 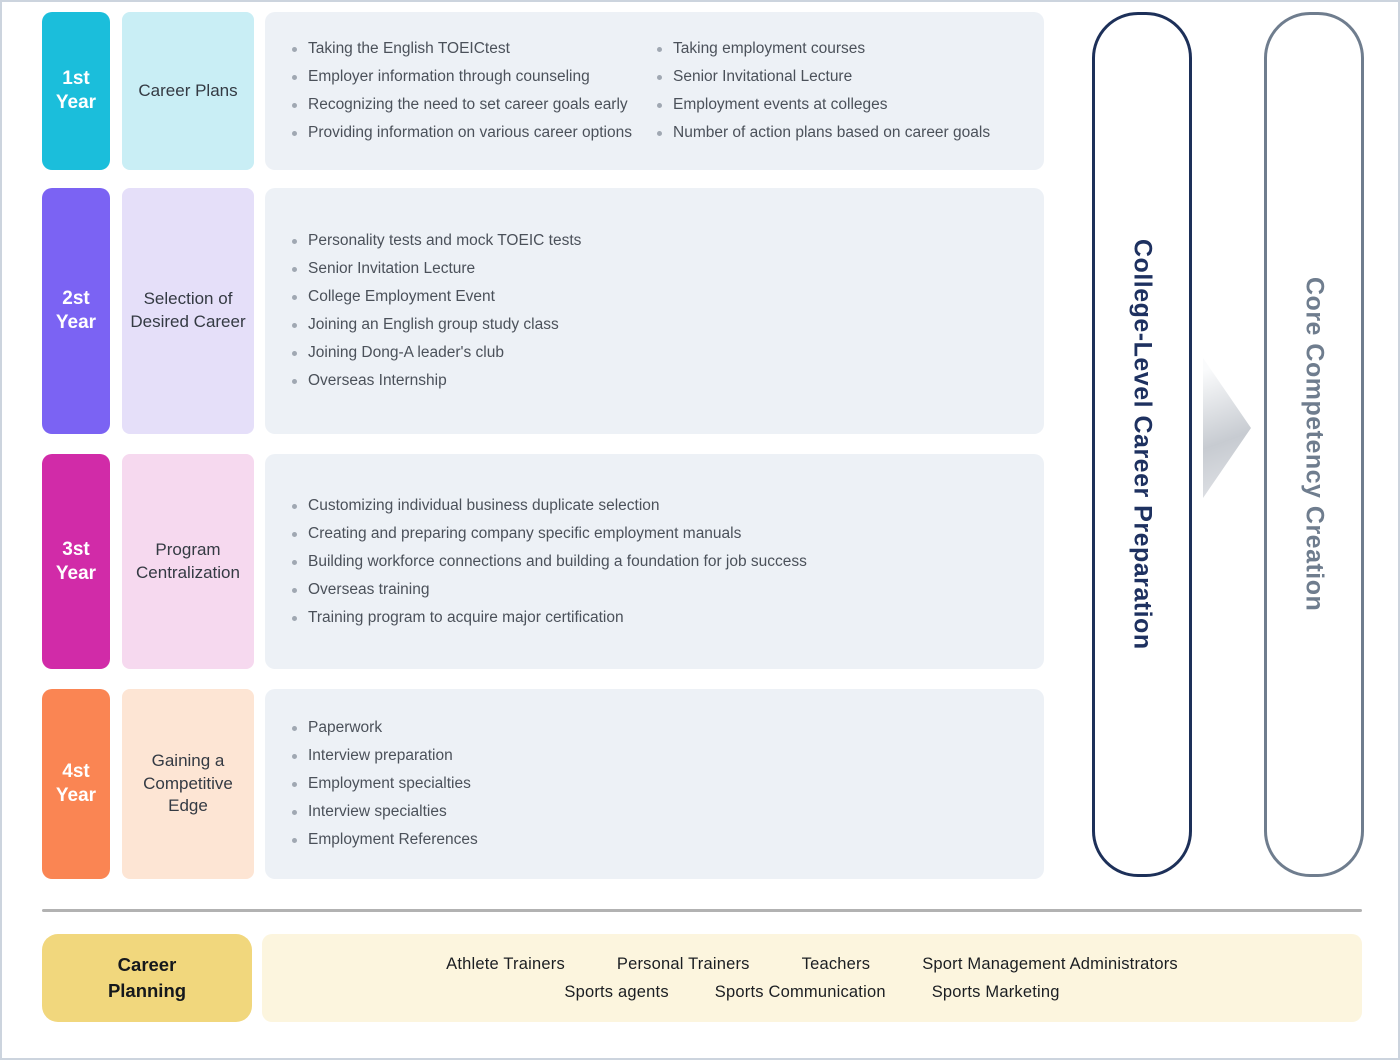 What do you see at coordinates (667, 325) in the screenshot?
I see `activity-item: Joining an English group study class` at bounding box center [667, 325].